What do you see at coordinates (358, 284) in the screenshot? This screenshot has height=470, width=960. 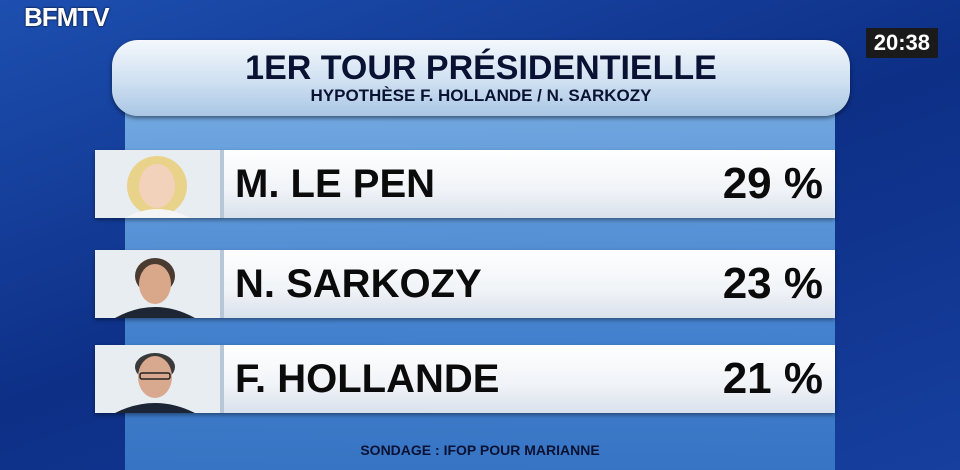 I see `candidate-name: N. SARKOZY` at bounding box center [358, 284].